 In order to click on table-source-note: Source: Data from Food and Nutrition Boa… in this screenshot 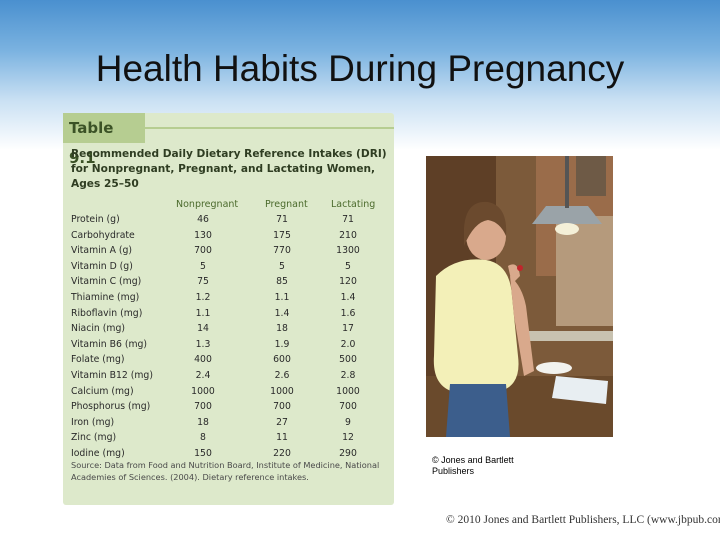, I will do `click(225, 471)`.